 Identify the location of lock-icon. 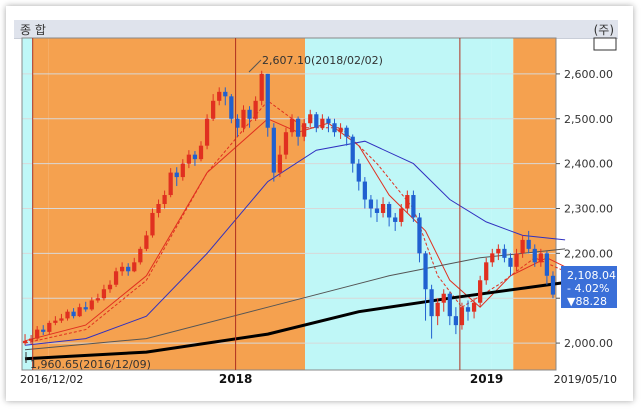
(605, 44).